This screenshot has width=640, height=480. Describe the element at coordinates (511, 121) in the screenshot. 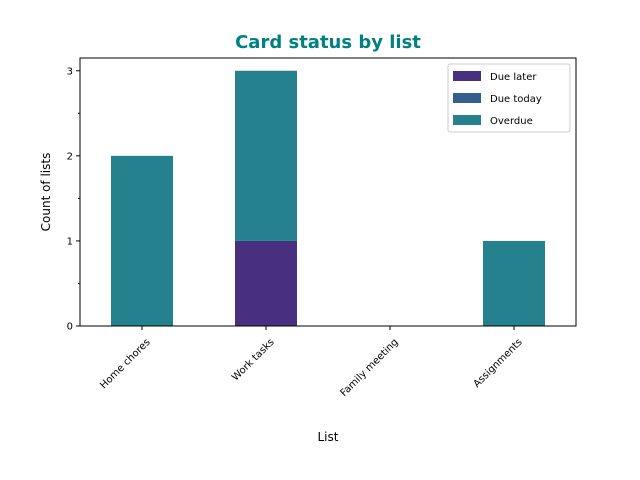

I see `legend-label: Overdue` at that location.